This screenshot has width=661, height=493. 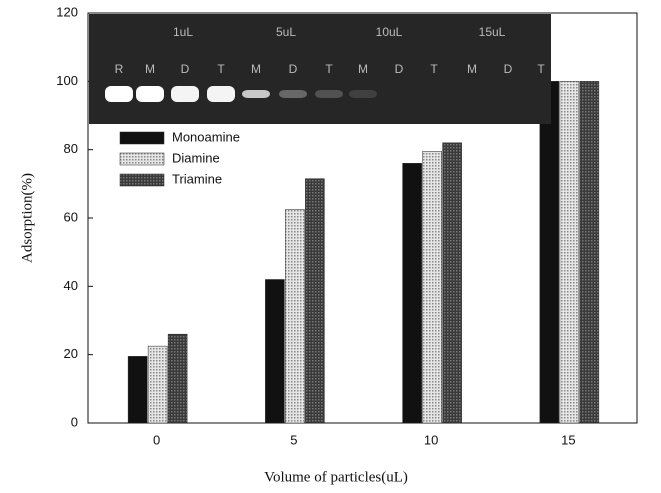 I want to click on x-tick-label: 15, so click(x=568, y=439).